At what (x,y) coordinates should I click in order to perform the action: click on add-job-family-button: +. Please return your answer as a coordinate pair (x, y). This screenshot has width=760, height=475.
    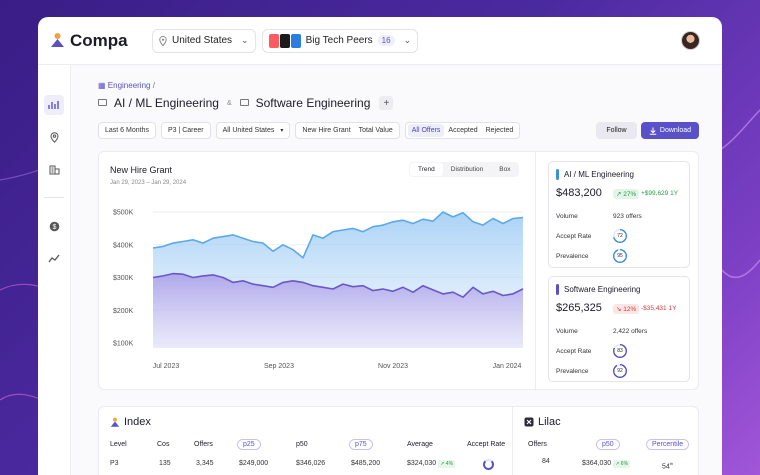
    Looking at the image, I should click on (386, 103).